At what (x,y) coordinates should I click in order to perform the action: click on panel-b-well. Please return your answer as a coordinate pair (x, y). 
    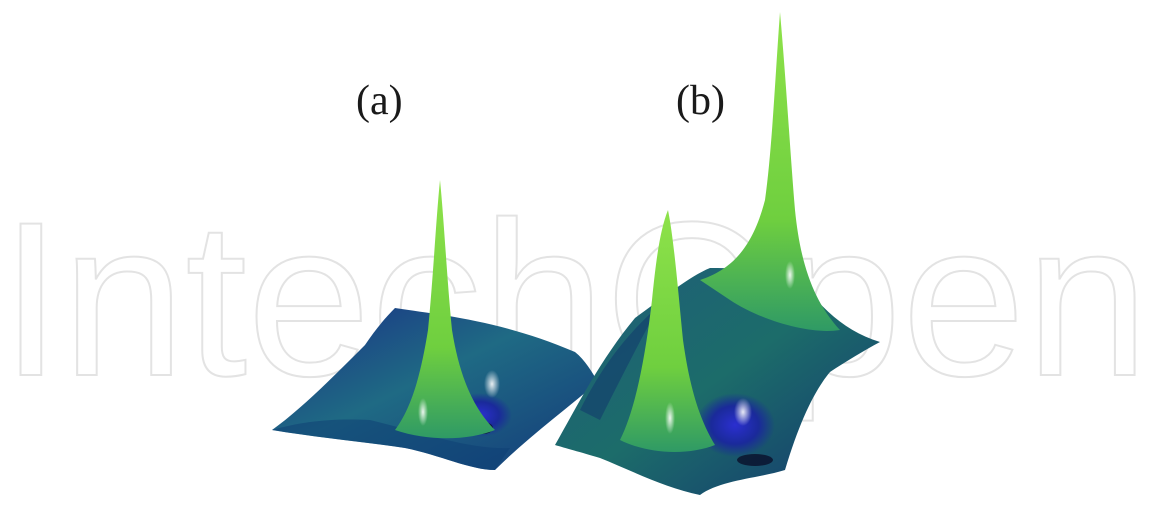
    Looking at the image, I should click on (735, 425).